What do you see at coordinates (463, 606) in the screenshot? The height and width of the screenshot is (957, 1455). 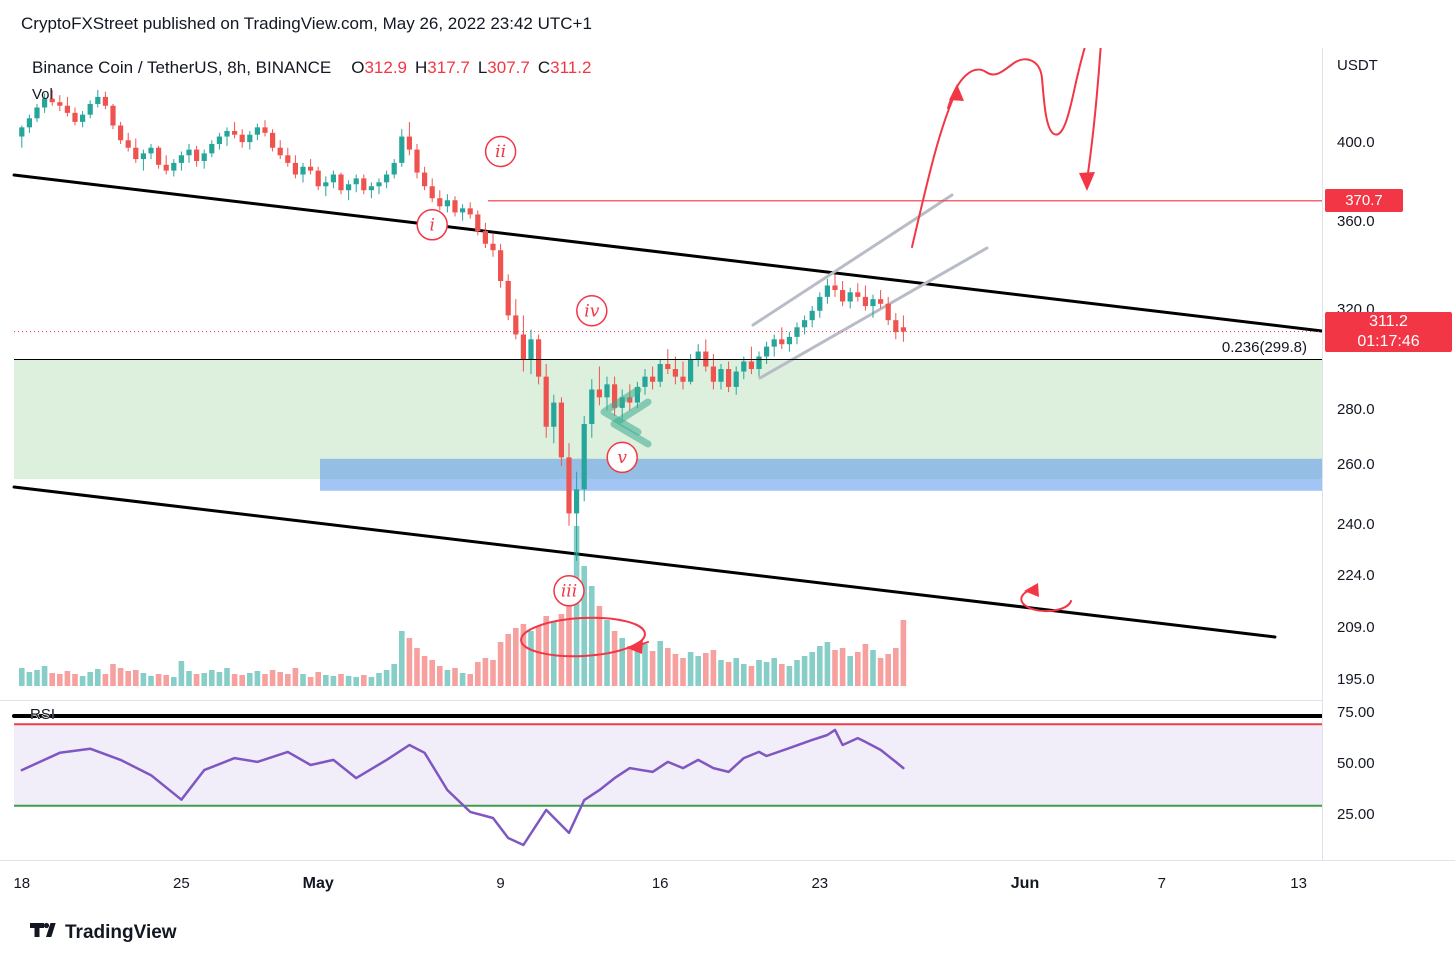 I see `volume-series` at bounding box center [463, 606].